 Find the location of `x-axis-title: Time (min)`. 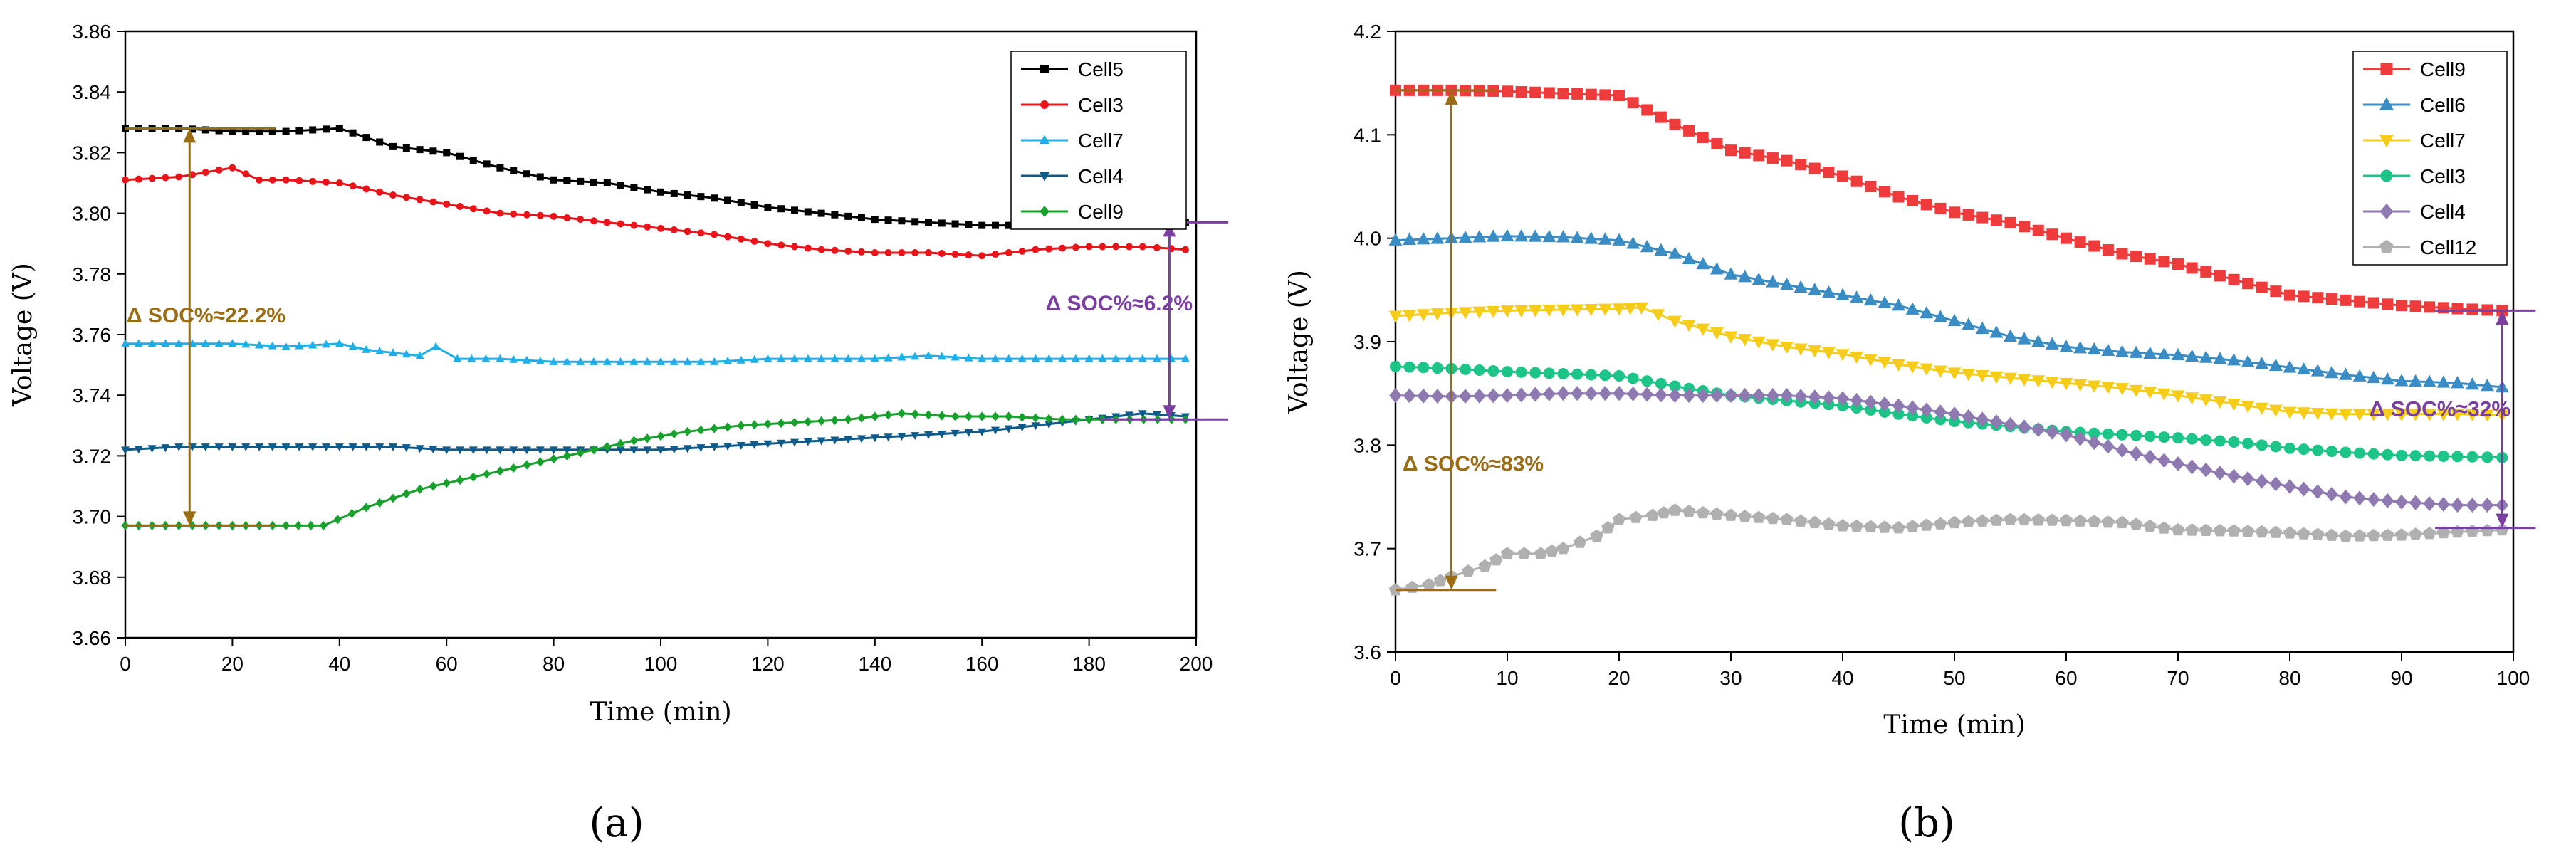

x-axis-title: Time (min) is located at coordinates (1954, 725).